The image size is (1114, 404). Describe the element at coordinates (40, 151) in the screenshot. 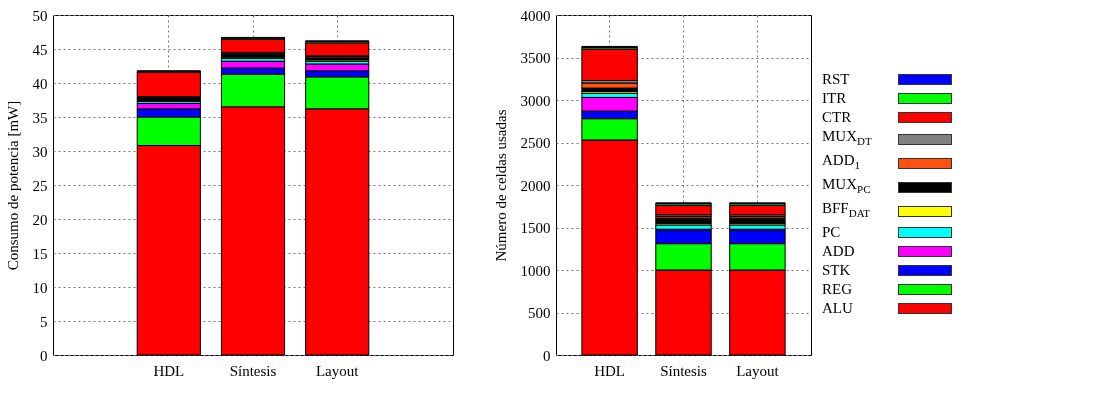

I see `y-tick-label: 30` at that location.